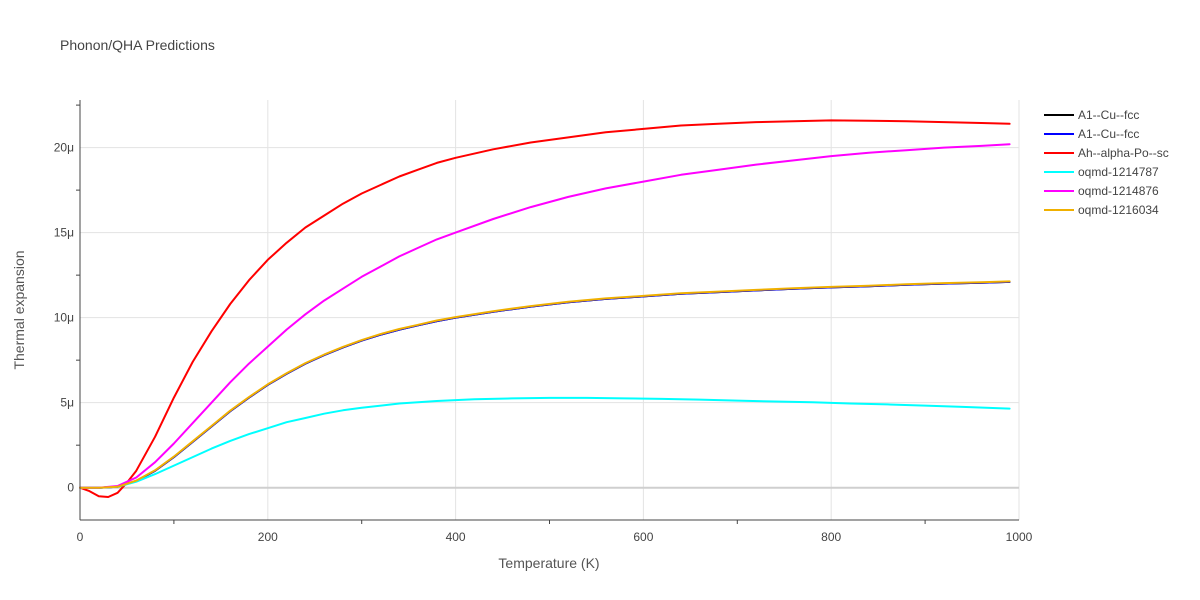 The width and height of the screenshot is (1200, 600). I want to click on legend-label: Ah--alpha-Po--sc, so click(1123, 153).